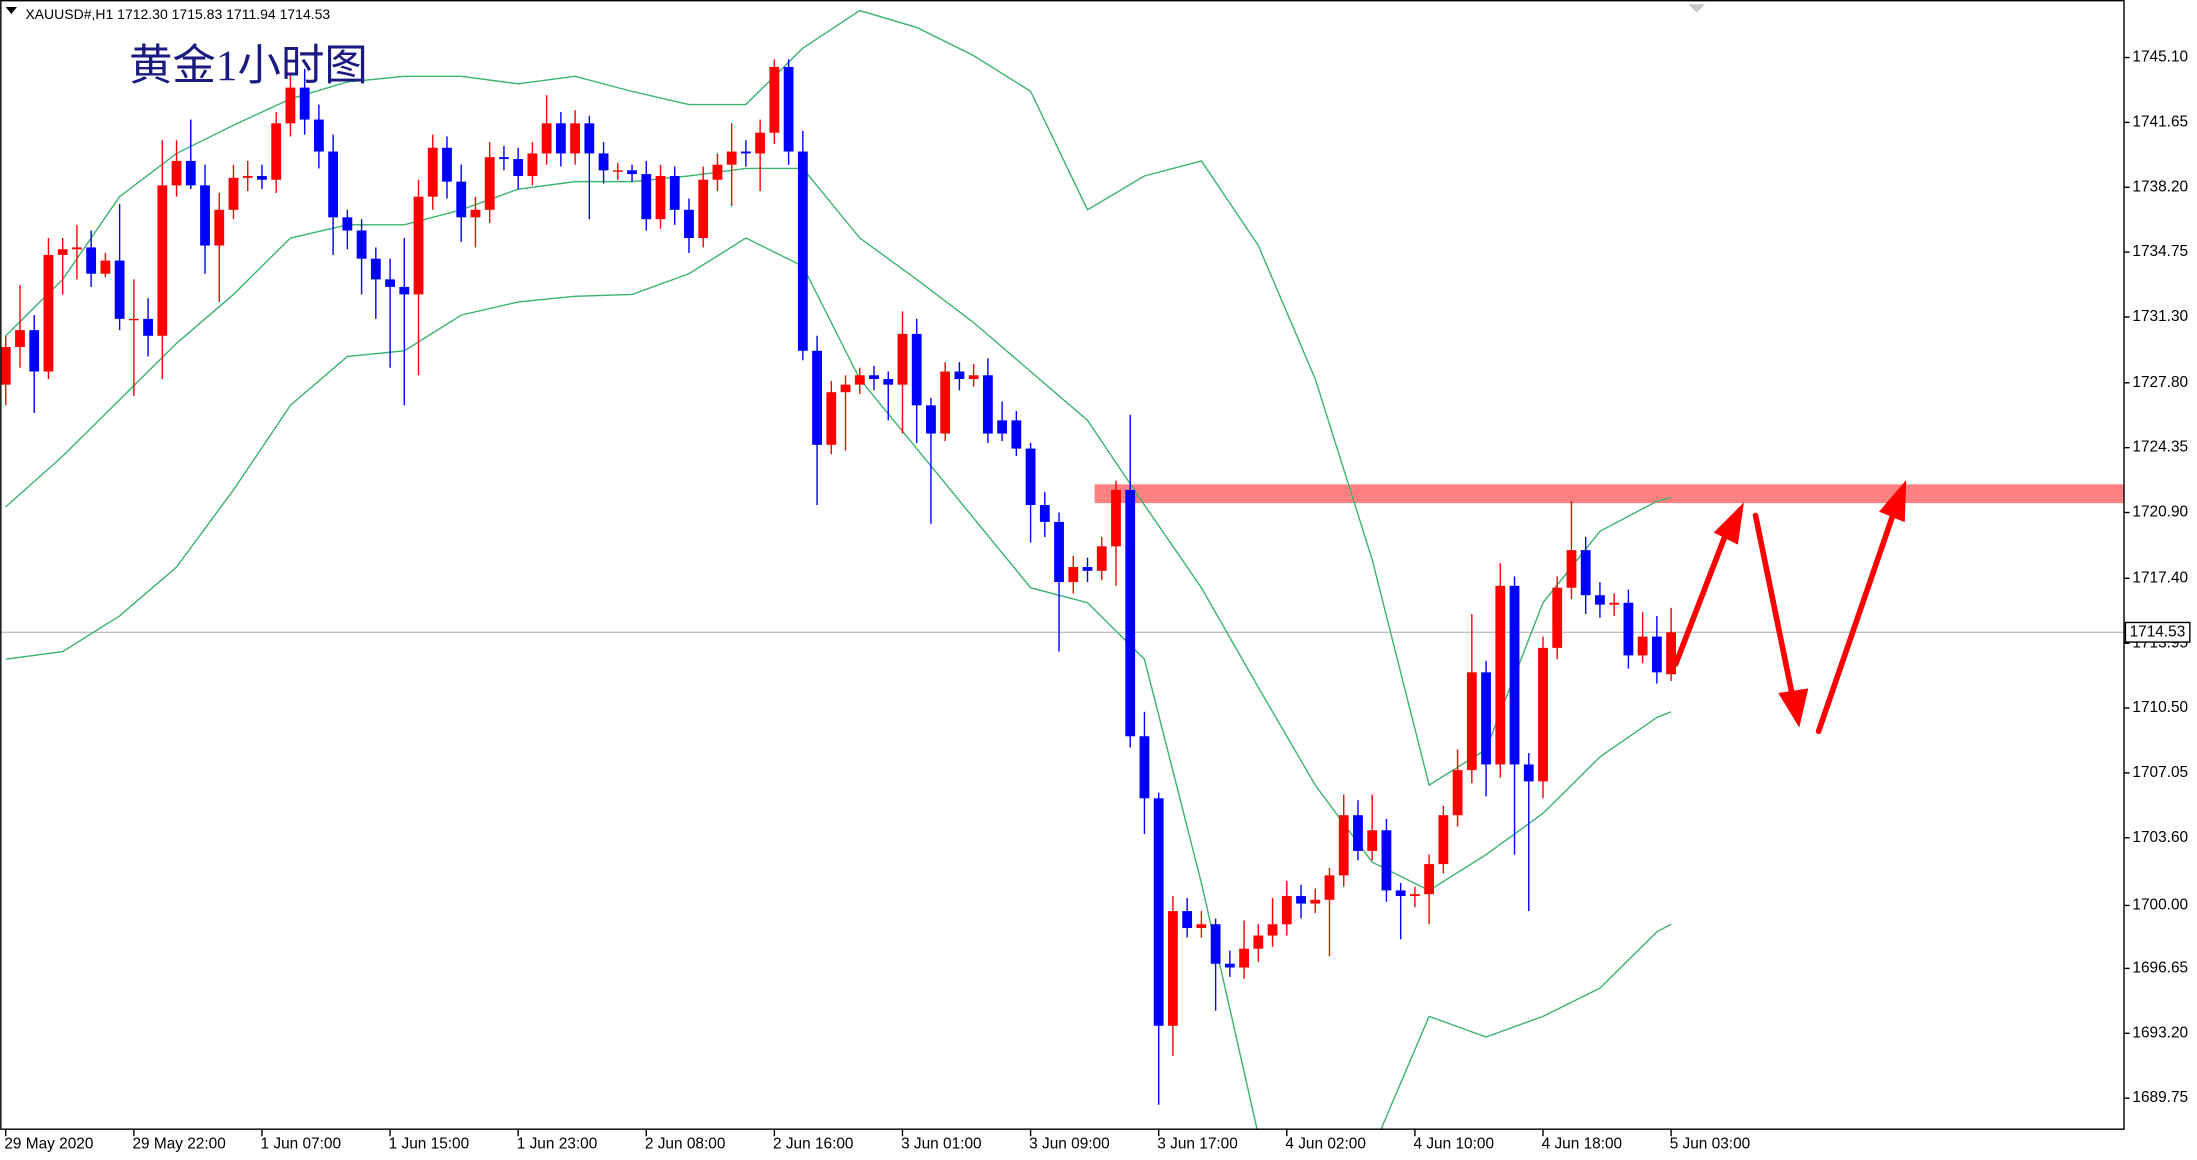 The image size is (2197, 1160). I want to click on x-tick-label: 2 Jun 16:00, so click(813, 1144).